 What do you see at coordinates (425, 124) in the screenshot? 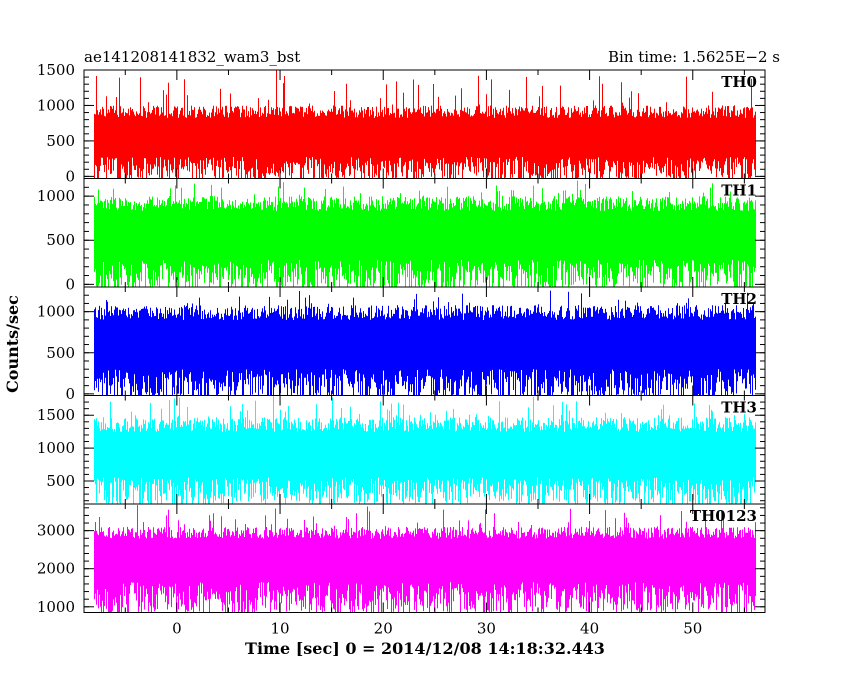
I see `series-line-th0` at bounding box center [425, 124].